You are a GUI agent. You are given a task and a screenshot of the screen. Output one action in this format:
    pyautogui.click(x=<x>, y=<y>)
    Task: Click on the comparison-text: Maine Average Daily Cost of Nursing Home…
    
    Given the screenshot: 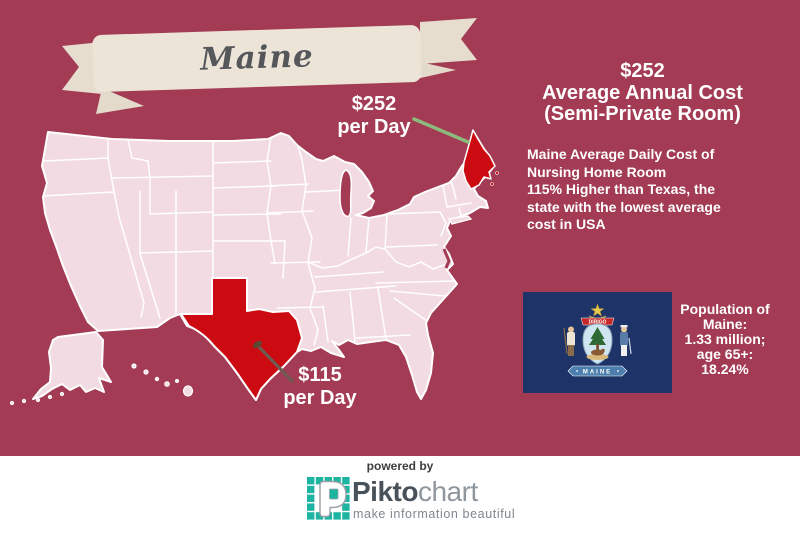 What is the action you would take?
    pyautogui.click(x=624, y=189)
    